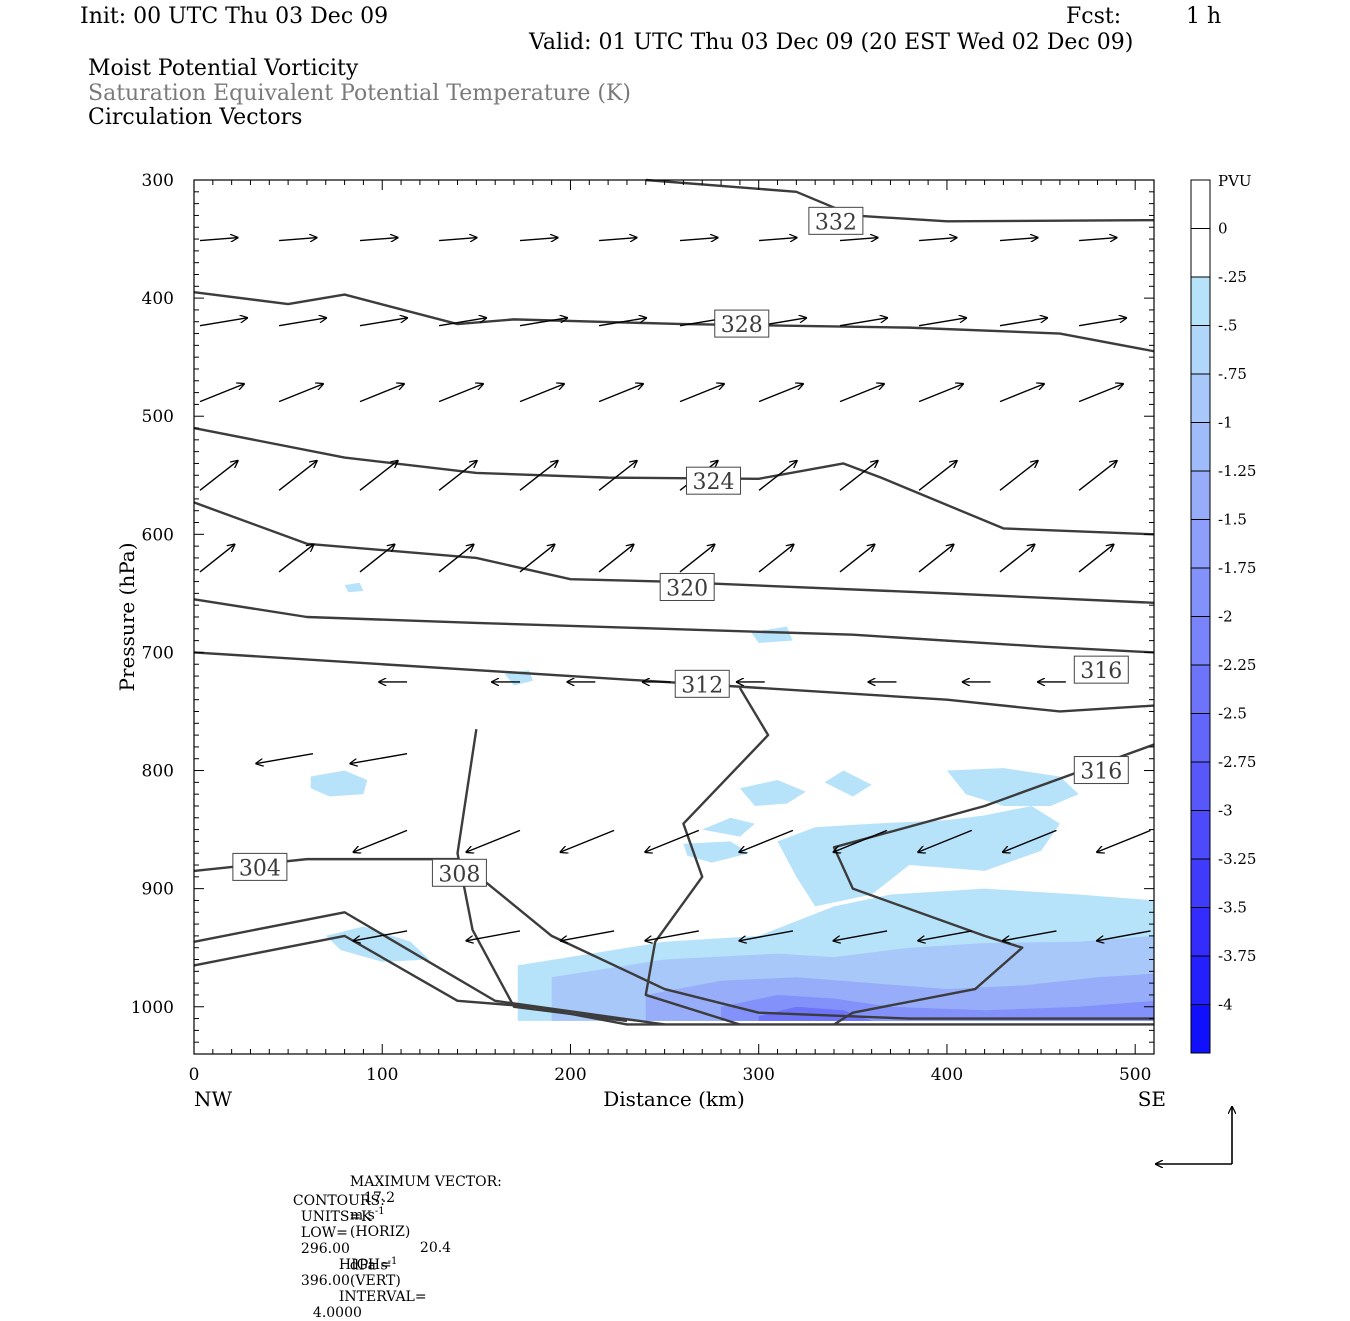  Describe the element at coordinates (1237, 665) in the screenshot. I see `colorbar-label: -2.25` at that location.